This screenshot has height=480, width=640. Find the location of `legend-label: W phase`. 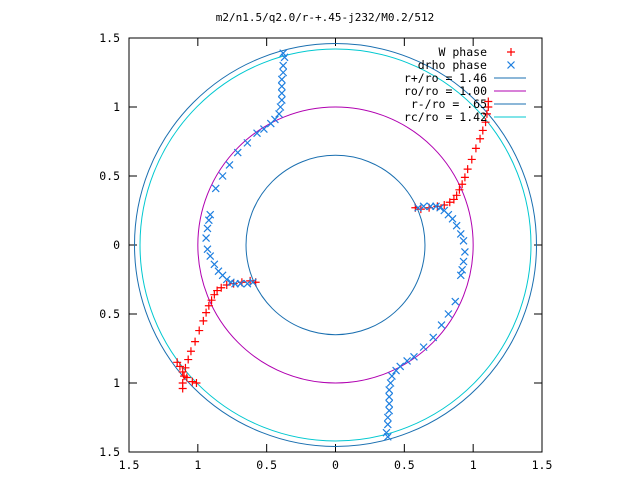

legend-label: W phase is located at coordinates (463, 52).